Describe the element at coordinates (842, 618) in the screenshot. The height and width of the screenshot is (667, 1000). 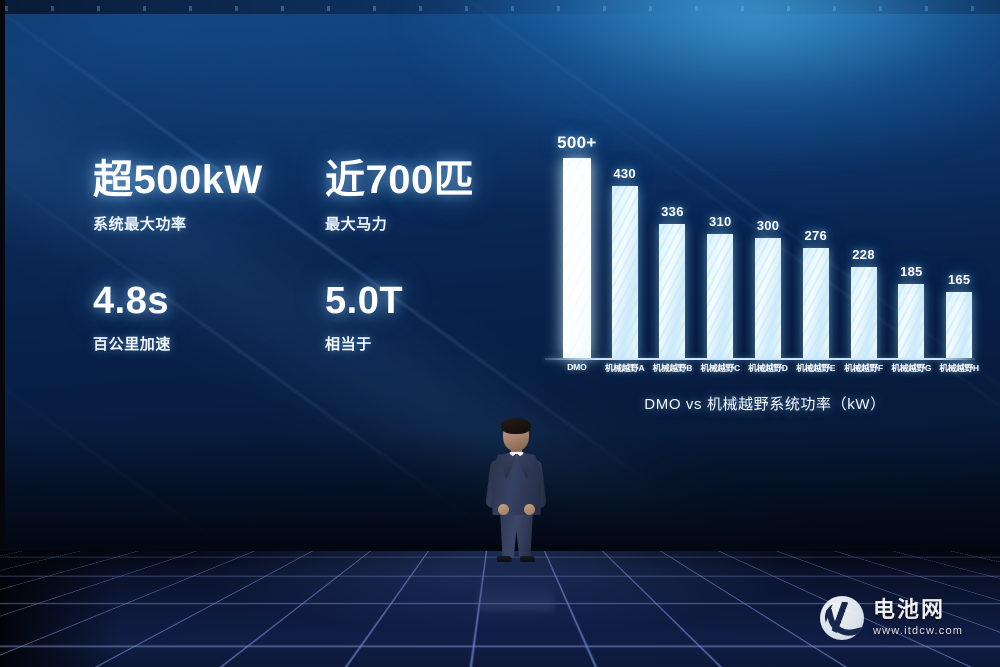
I see `globe-swoosh-icon` at that location.